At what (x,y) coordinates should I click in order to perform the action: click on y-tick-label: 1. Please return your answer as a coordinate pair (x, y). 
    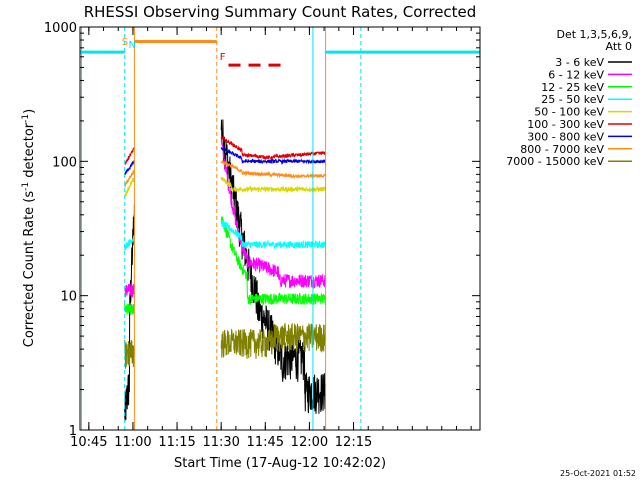
    Looking at the image, I should click on (73, 431).